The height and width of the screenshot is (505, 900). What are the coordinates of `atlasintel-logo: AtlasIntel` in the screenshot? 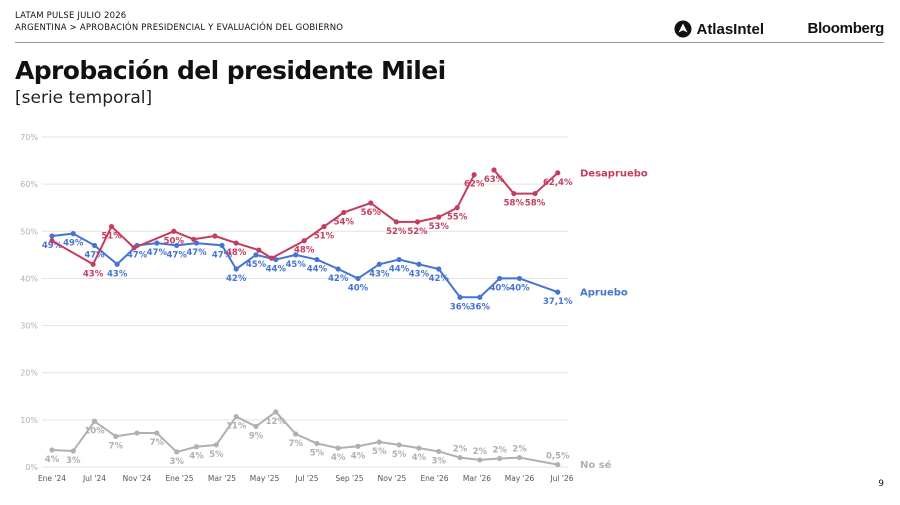 It's located at (719, 29).